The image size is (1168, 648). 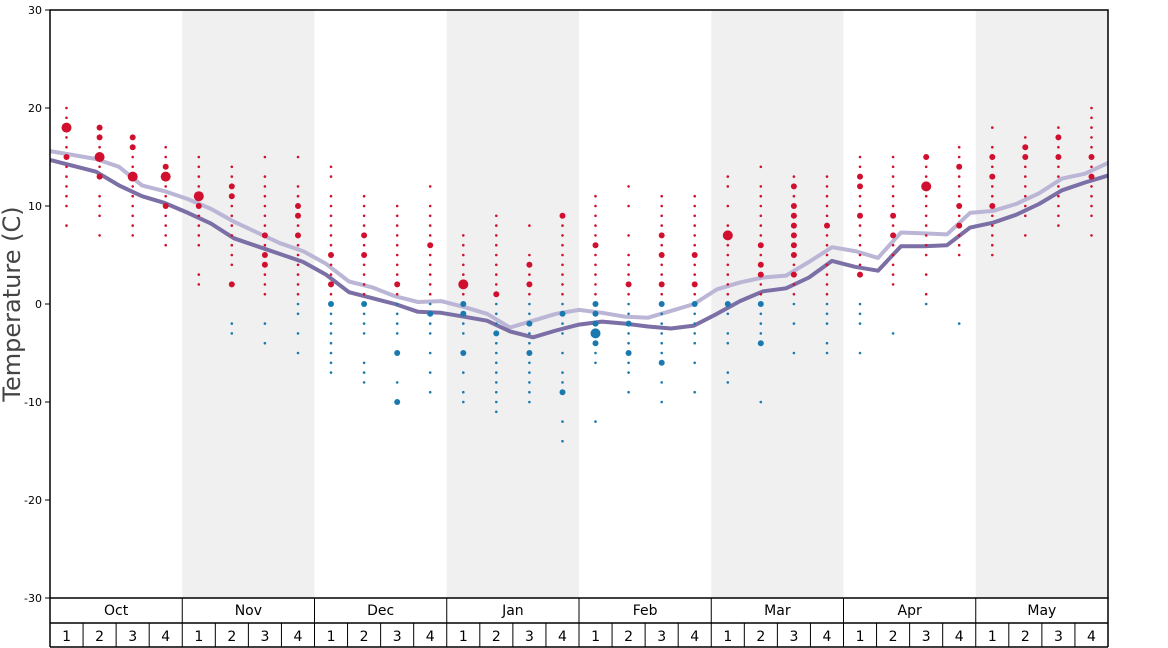 I want to click on month-label: Nov, so click(x=248, y=611).